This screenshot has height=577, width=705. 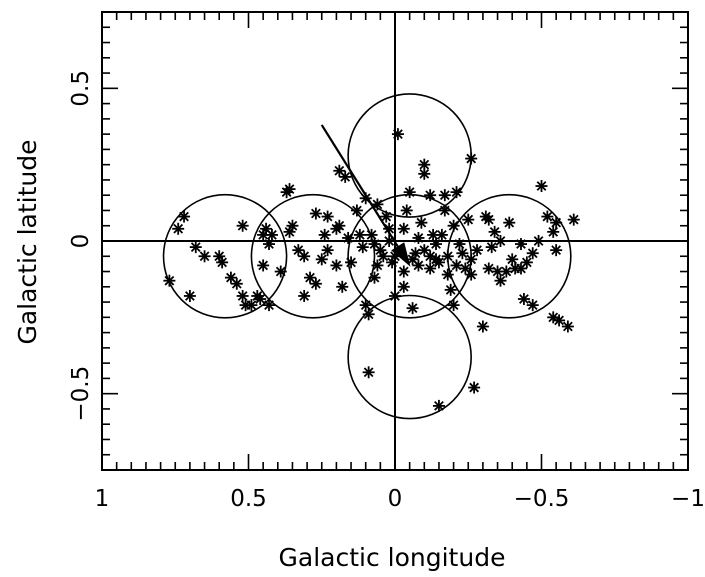 What do you see at coordinates (81, 394) in the screenshot?
I see `y-tick-label: −0.5` at bounding box center [81, 394].